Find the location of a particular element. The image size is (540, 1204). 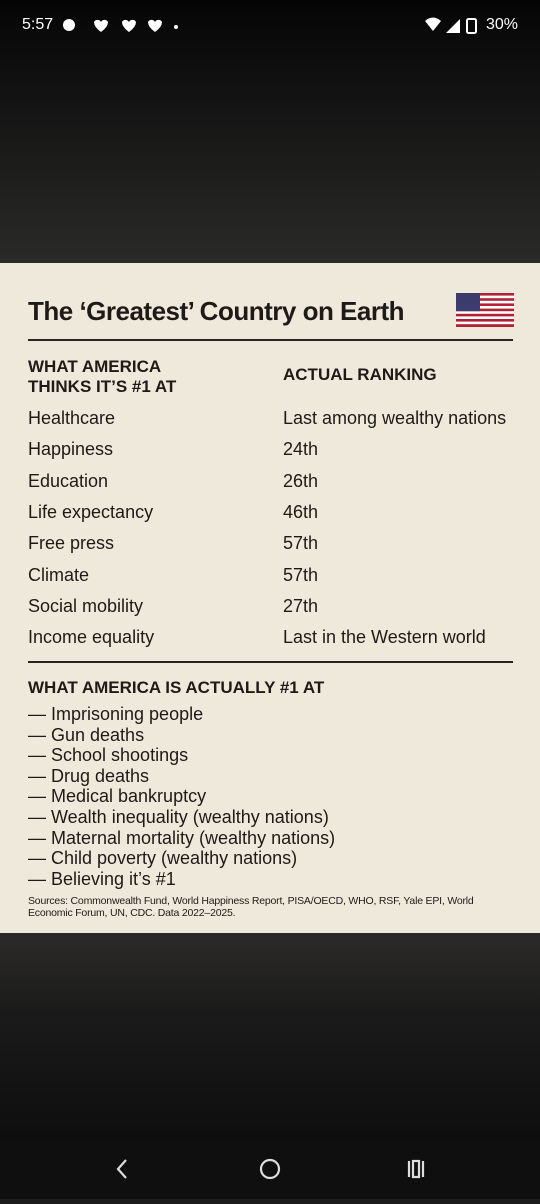

status-time: 5:57 is located at coordinates (38, 24).